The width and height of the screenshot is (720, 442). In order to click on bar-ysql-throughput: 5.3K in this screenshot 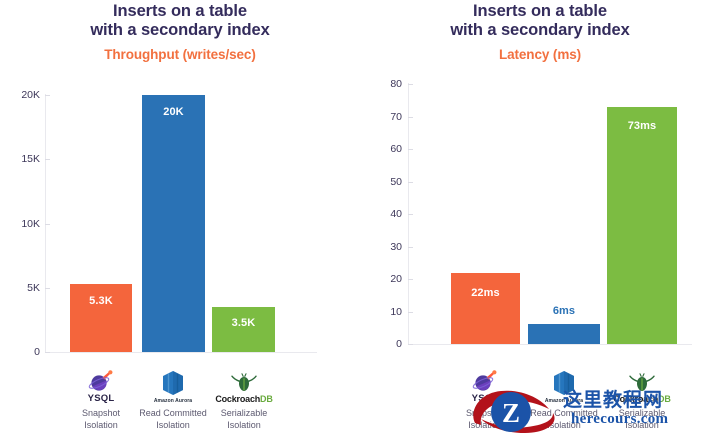, I will do `click(101, 318)`.